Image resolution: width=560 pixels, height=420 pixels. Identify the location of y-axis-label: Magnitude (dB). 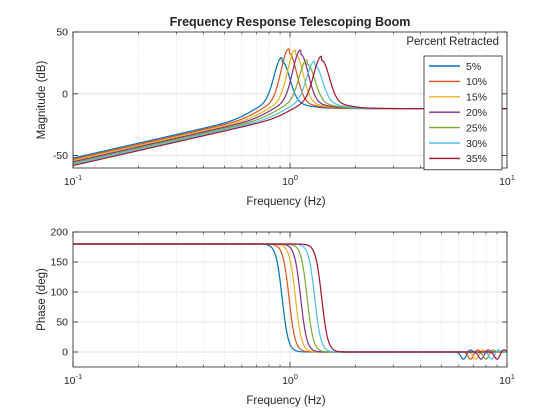
(42, 100).